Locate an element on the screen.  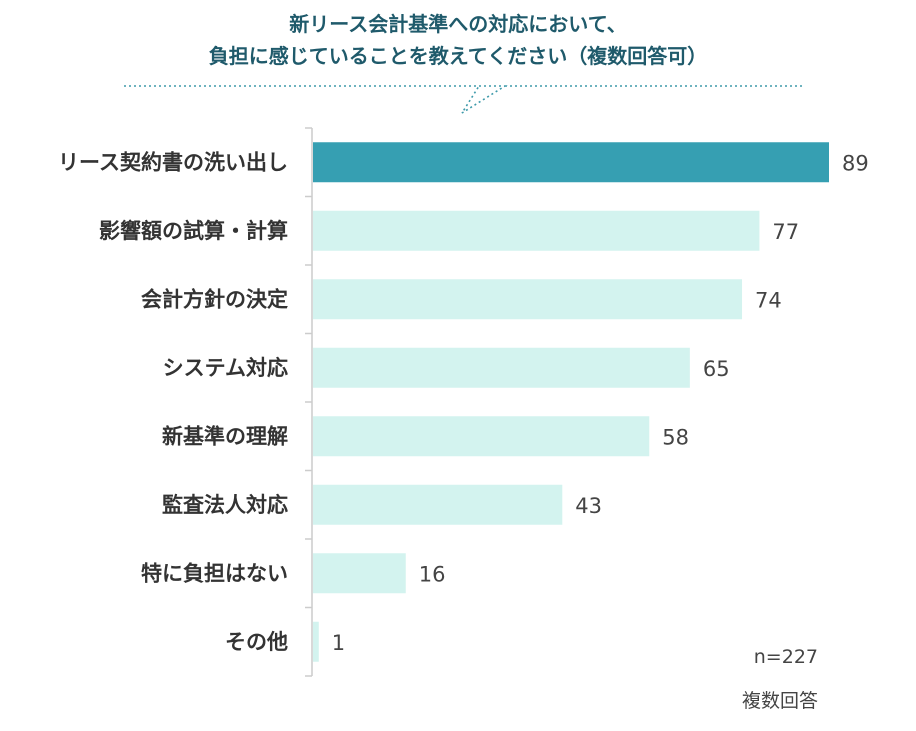
category-label: システム対応 is located at coordinates (225, 368).